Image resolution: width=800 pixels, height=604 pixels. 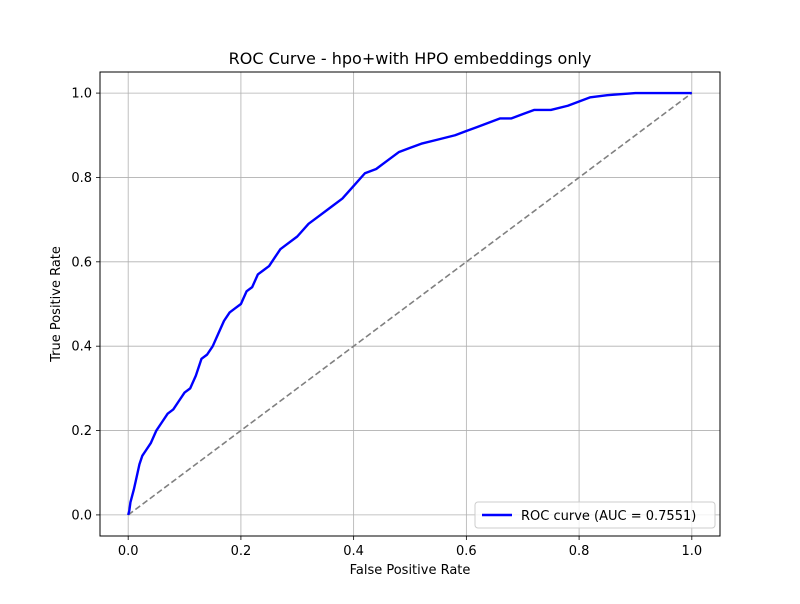 What do you see at coordinates (579, 551) in the screenshot?
I see `x-tick-label: 0.8` at bounding box center [579, 551].